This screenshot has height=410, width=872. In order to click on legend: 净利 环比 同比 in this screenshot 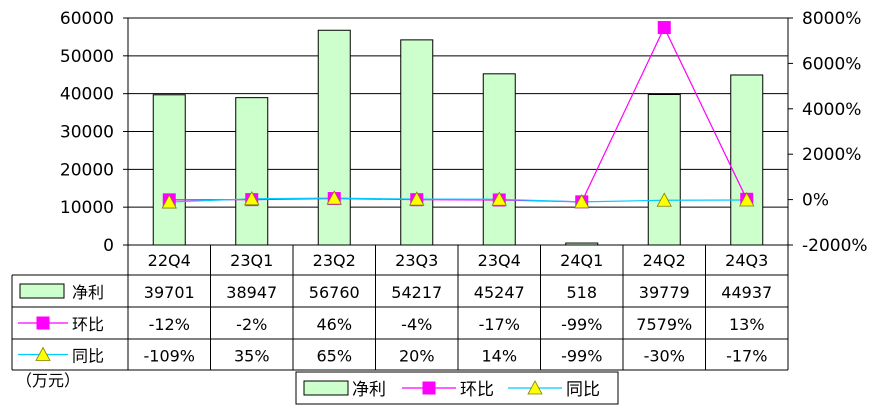, I will do `click(457, 388)`.